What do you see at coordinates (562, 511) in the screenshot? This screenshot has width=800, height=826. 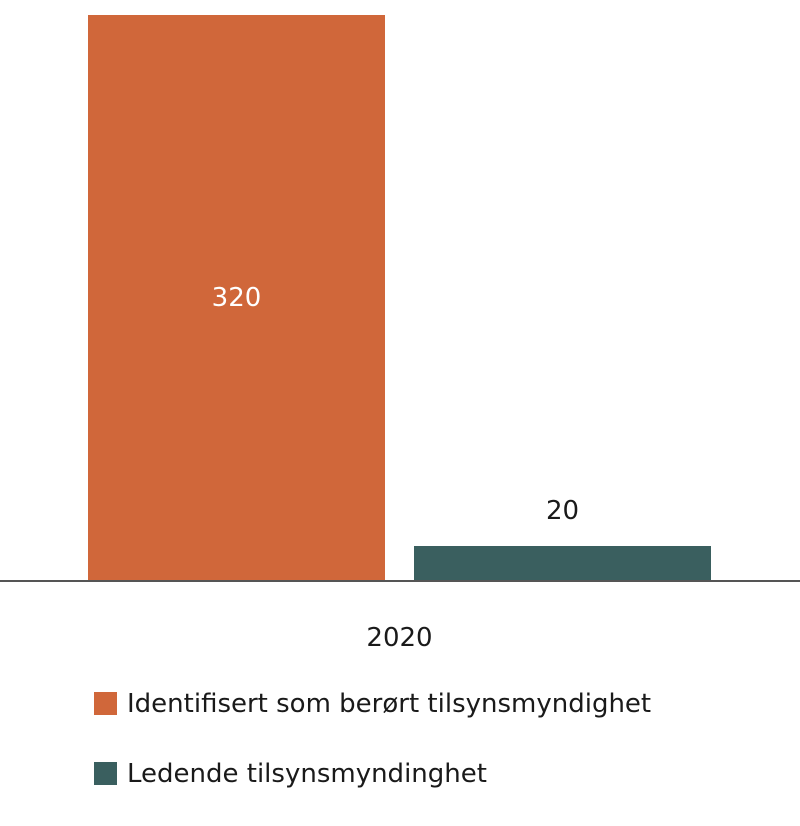 I see `bar-value-label: 20` at bounding box center [562, 511].